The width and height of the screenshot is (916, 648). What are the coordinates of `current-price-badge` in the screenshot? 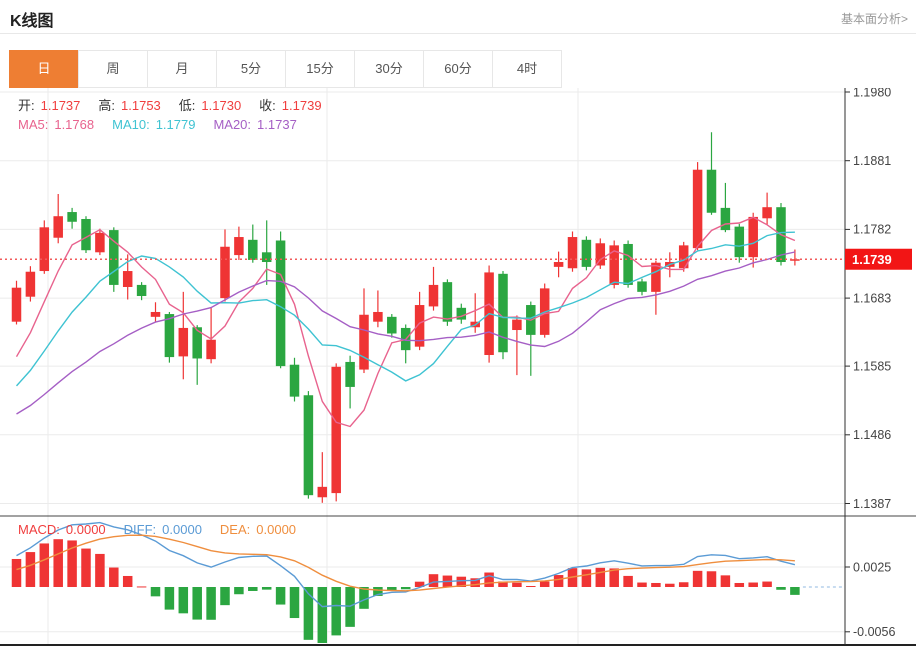 It's located at (878, 259).